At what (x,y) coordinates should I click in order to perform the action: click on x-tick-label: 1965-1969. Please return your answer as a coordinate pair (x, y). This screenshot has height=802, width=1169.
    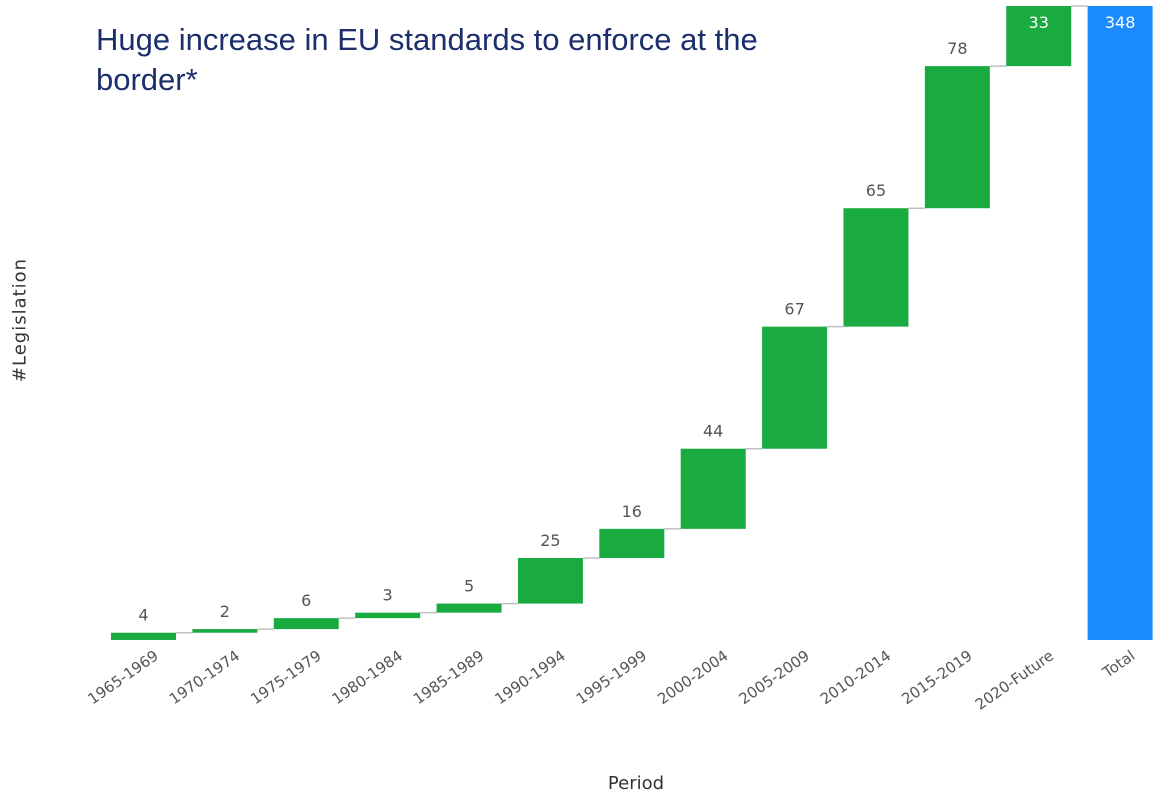
    Looking at the image, I should click on (122, 678).